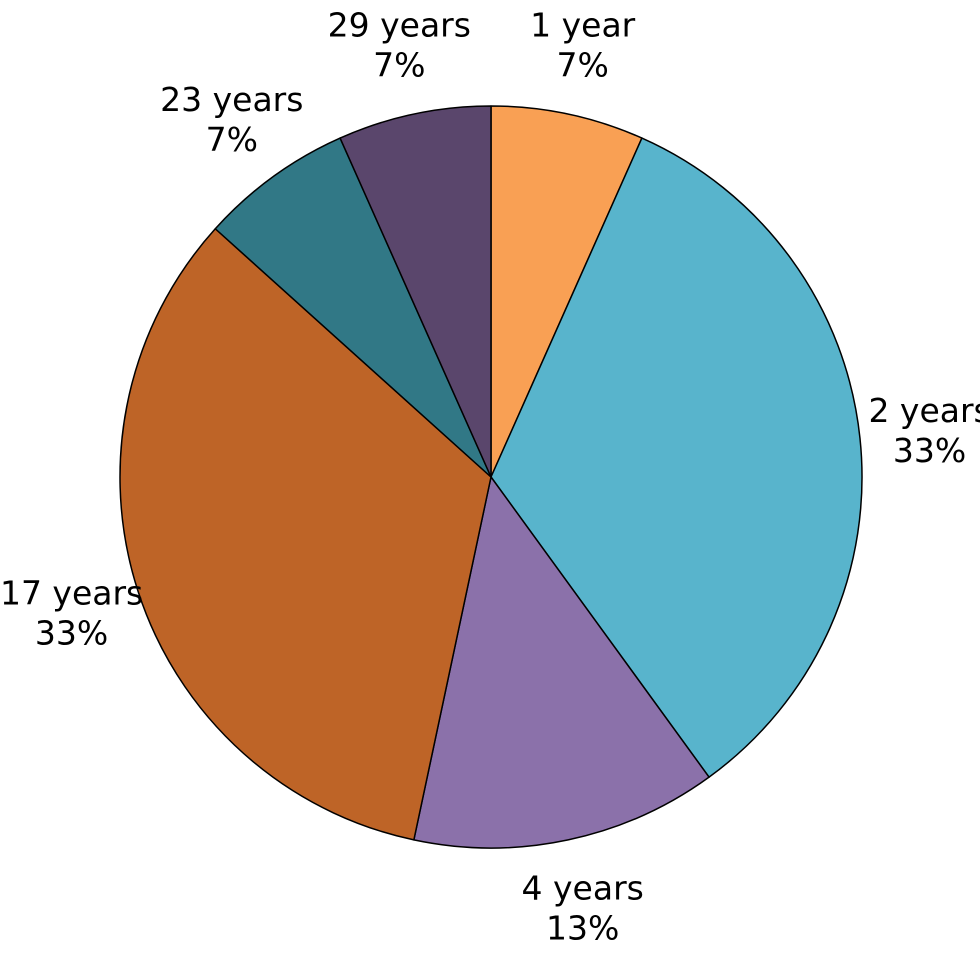 This screenshot has width=980, height=974. I want to click on pie-slice-4-years, so click(561, 662).